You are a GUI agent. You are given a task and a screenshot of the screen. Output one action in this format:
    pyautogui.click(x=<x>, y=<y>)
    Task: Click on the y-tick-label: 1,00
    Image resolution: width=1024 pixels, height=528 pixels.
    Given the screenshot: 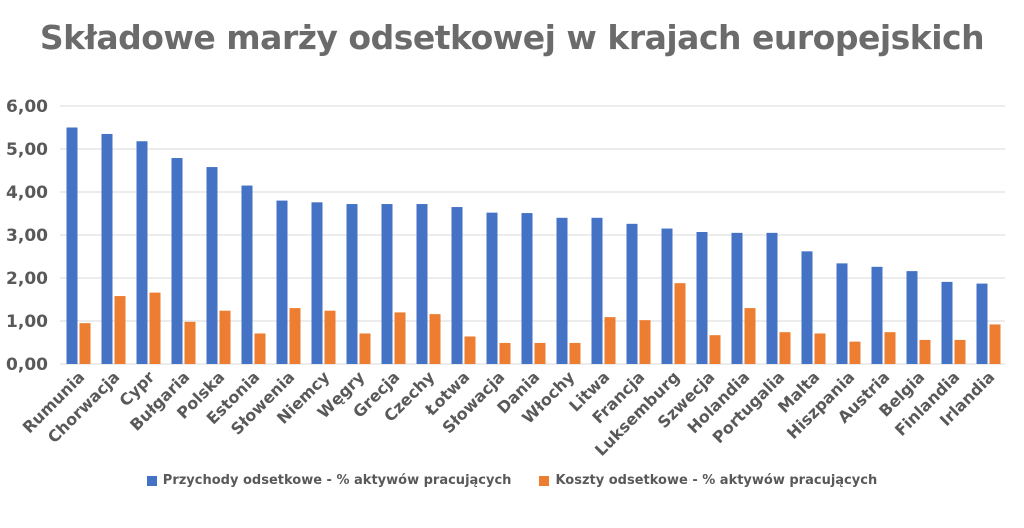 What is the action you would take?
    pyautogui.click(x=27, y=322)
    